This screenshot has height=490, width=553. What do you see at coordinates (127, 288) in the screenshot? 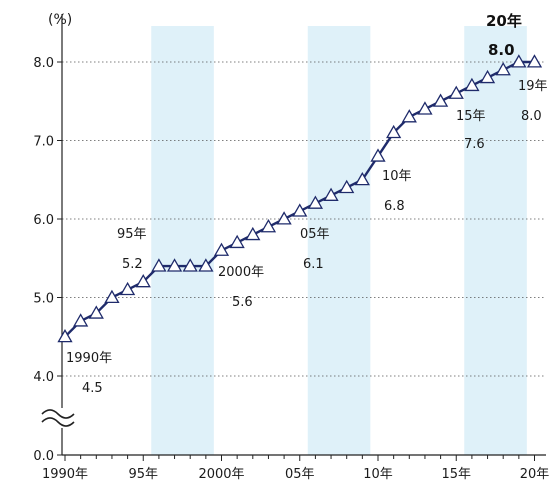
I see `data-point-1994` at bounding box center [127, 288].